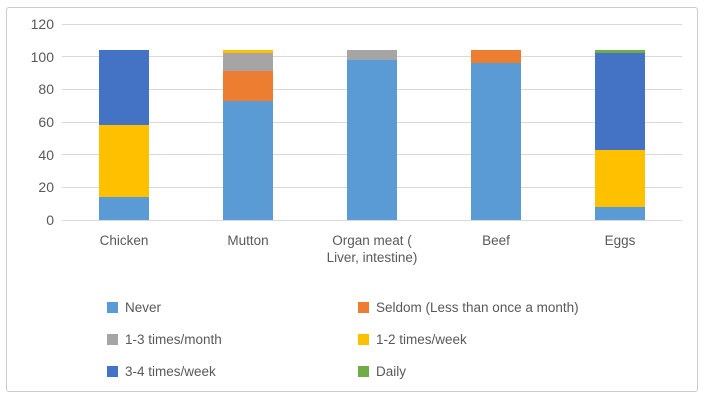  I want to click on legend-item-1-3-times-month: 1-3 times/month, so click(164, 340).